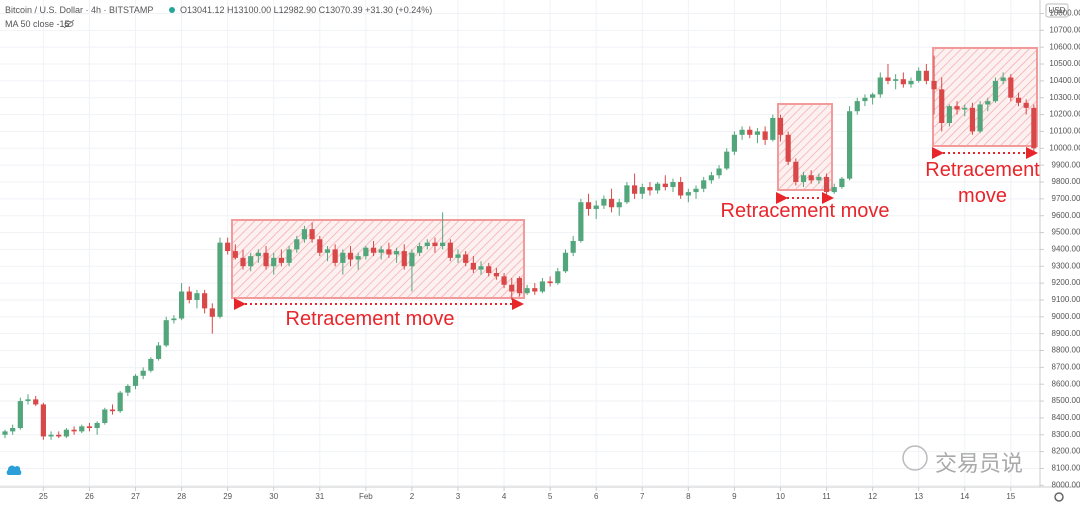 The height and width of the screenshot is (505, 1080). Describe the element at coordinates (1066, 417) in the screenshot. I see `y-tick-label: 8400.00` at that location.